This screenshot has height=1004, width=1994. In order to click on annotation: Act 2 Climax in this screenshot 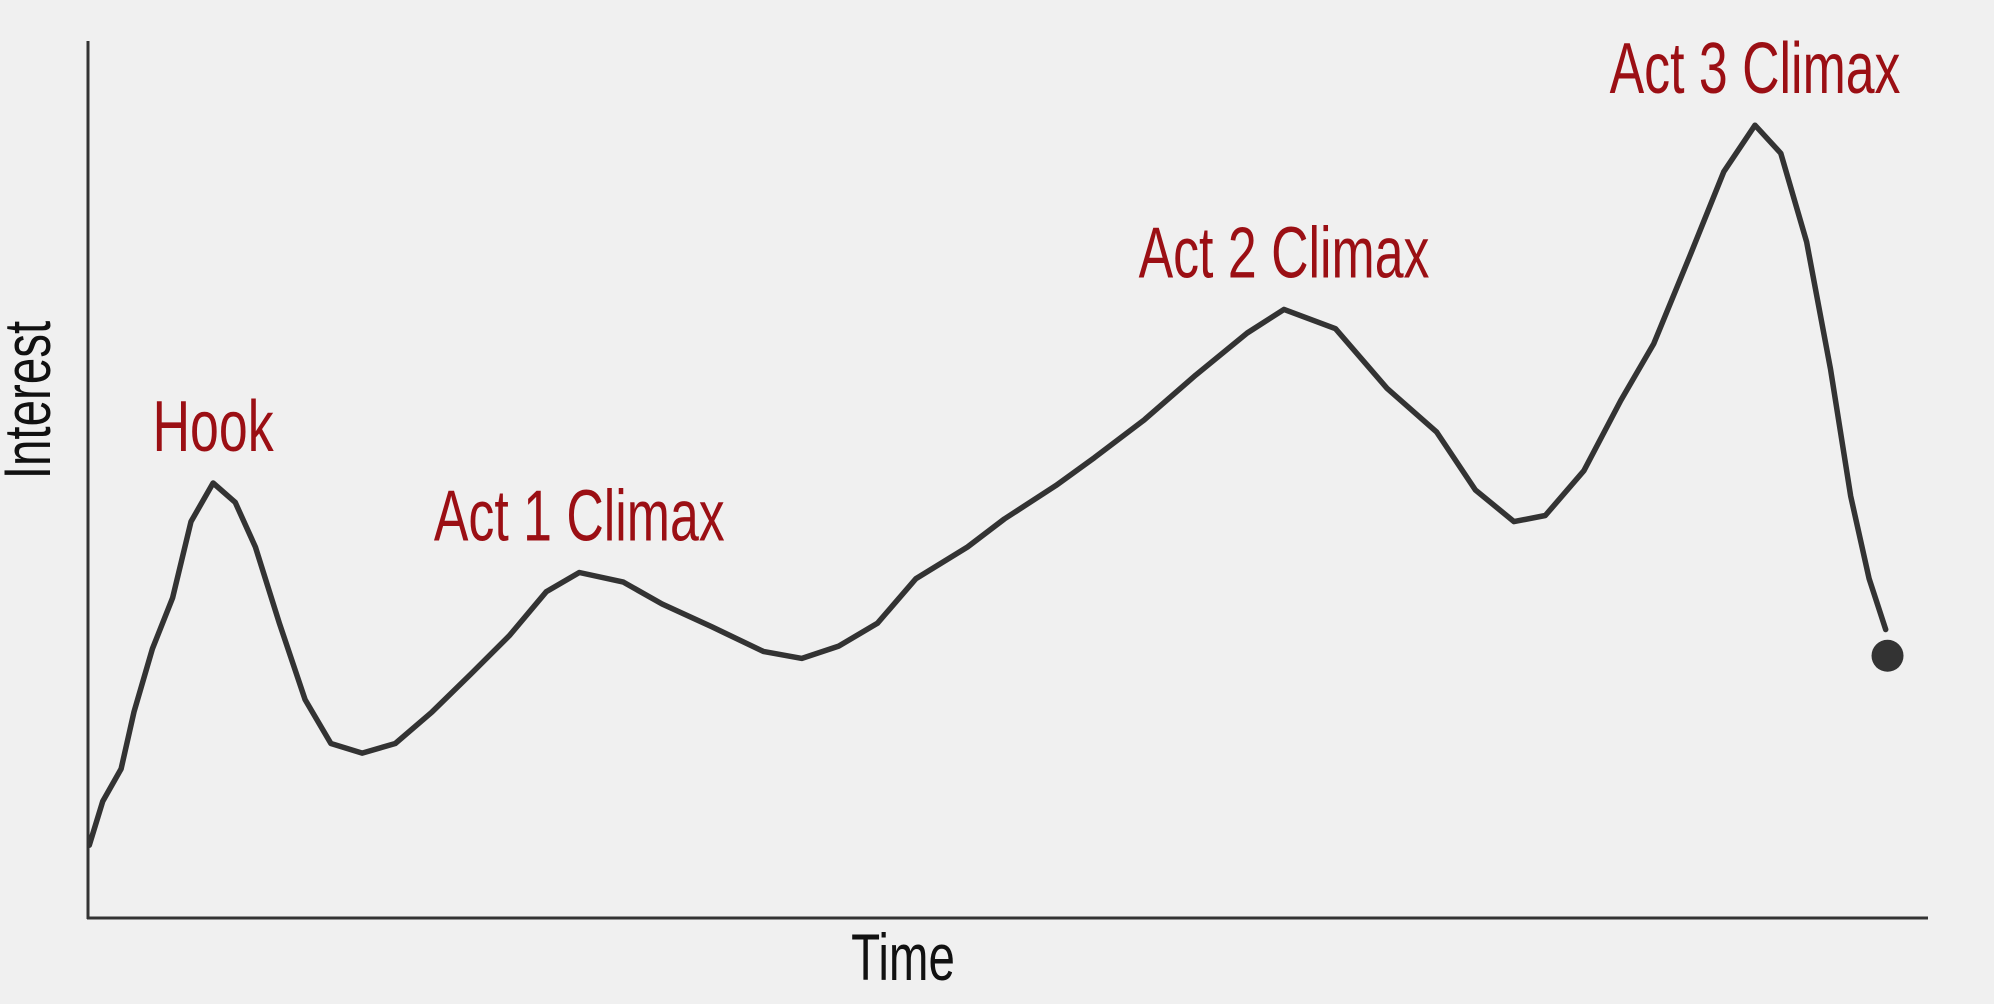, I will do `click(1284, 253)`.